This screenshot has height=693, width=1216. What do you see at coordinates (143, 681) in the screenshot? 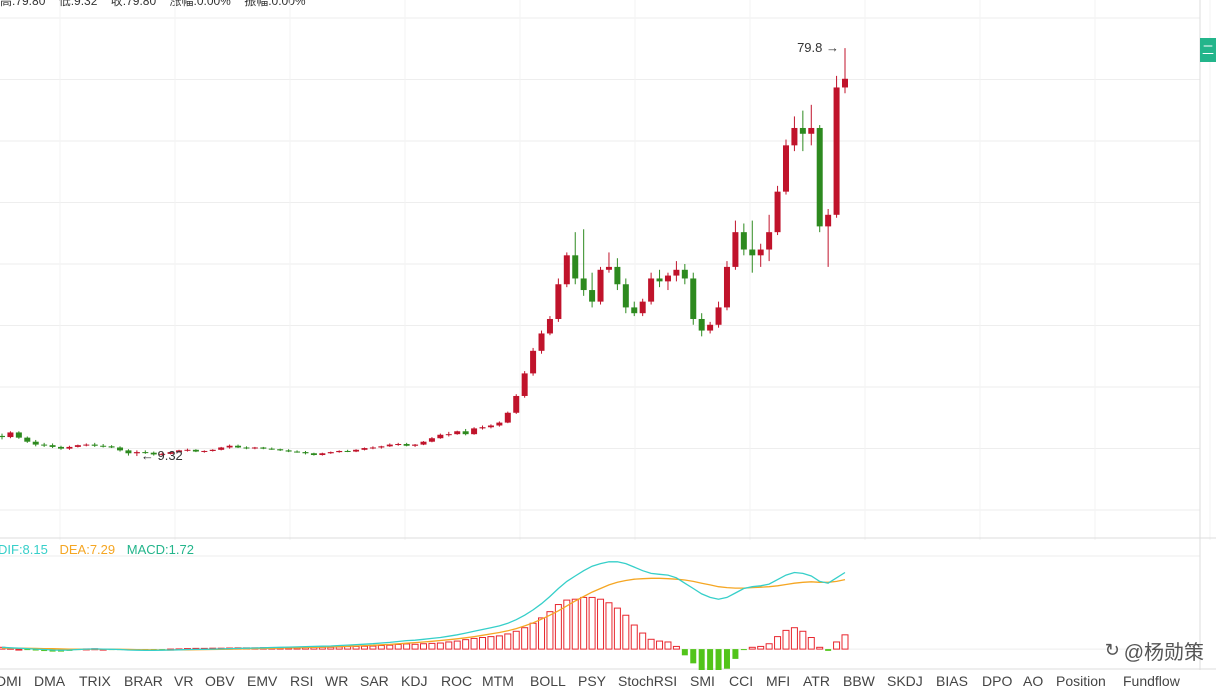
I see `tab-brar: BRAR` at bounding box center [143, 681].